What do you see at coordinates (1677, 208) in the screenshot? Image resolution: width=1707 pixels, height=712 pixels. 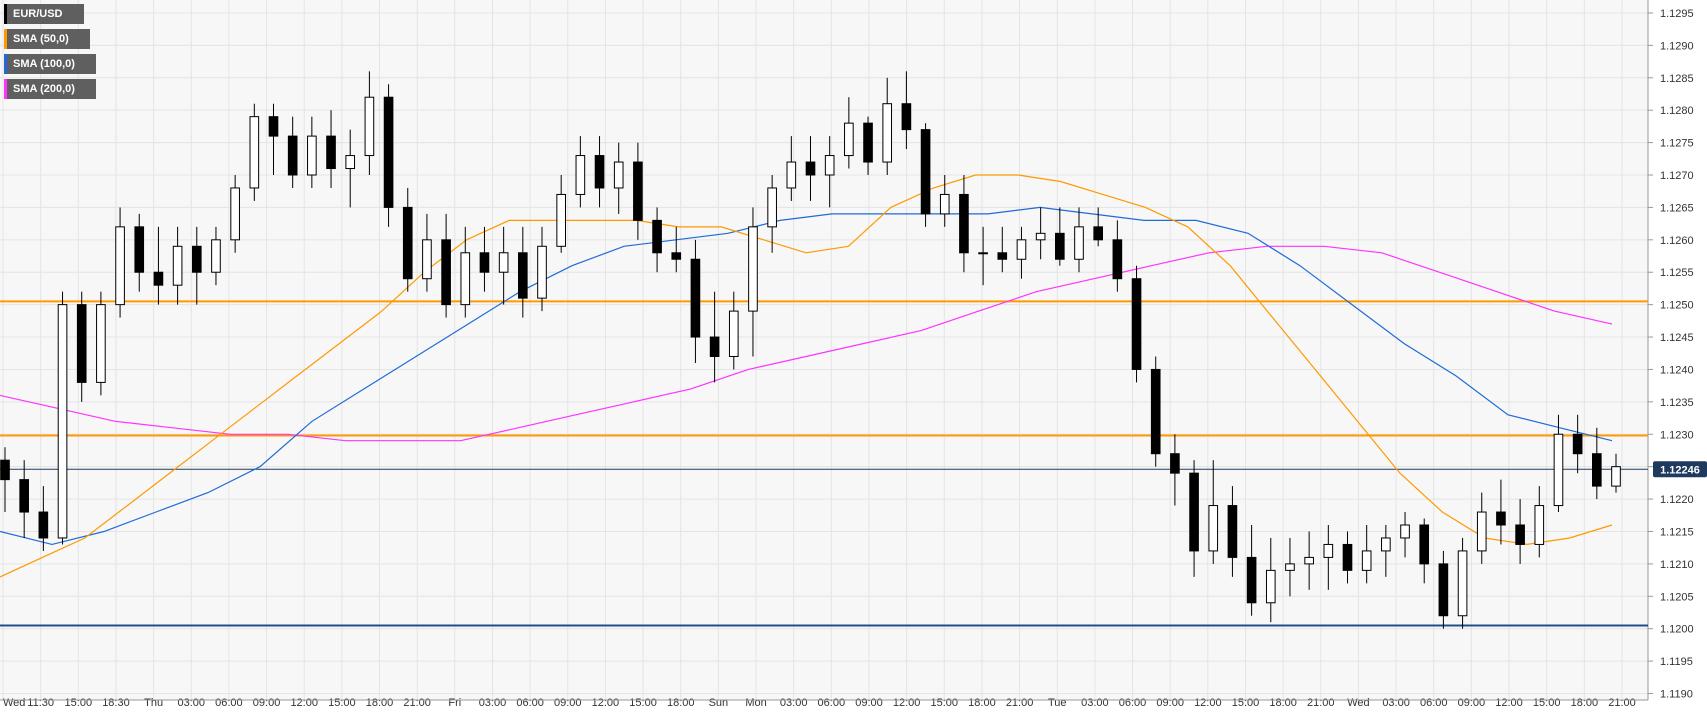 I see `y-tick-label: 1.1265` at bounding box center [1677, 208].